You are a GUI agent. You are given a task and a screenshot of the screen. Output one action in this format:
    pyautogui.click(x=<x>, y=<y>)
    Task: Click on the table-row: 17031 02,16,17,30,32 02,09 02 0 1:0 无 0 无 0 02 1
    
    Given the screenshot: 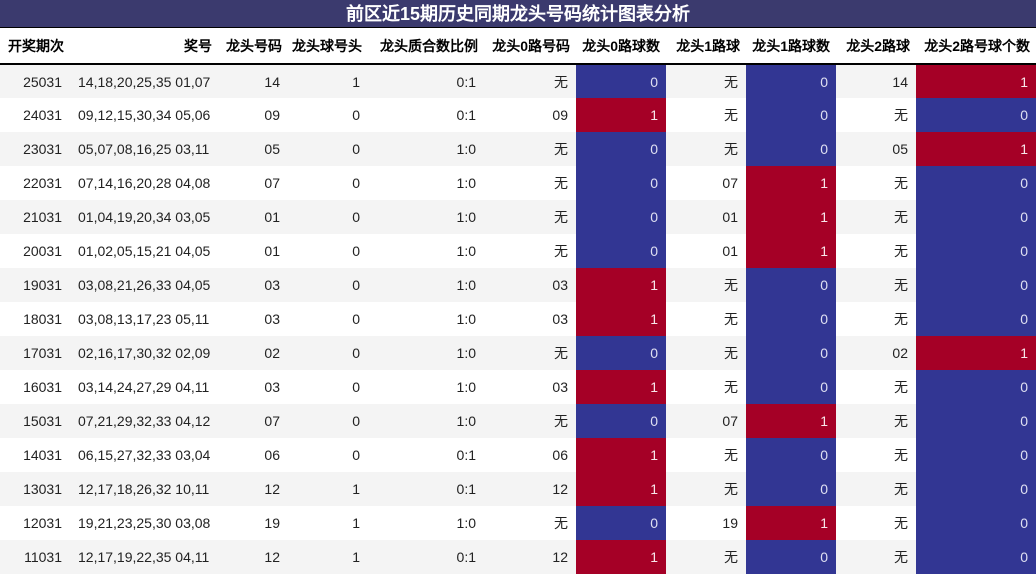 What is the action you would take?
    pyautogui.click(x=518, y=353)
    